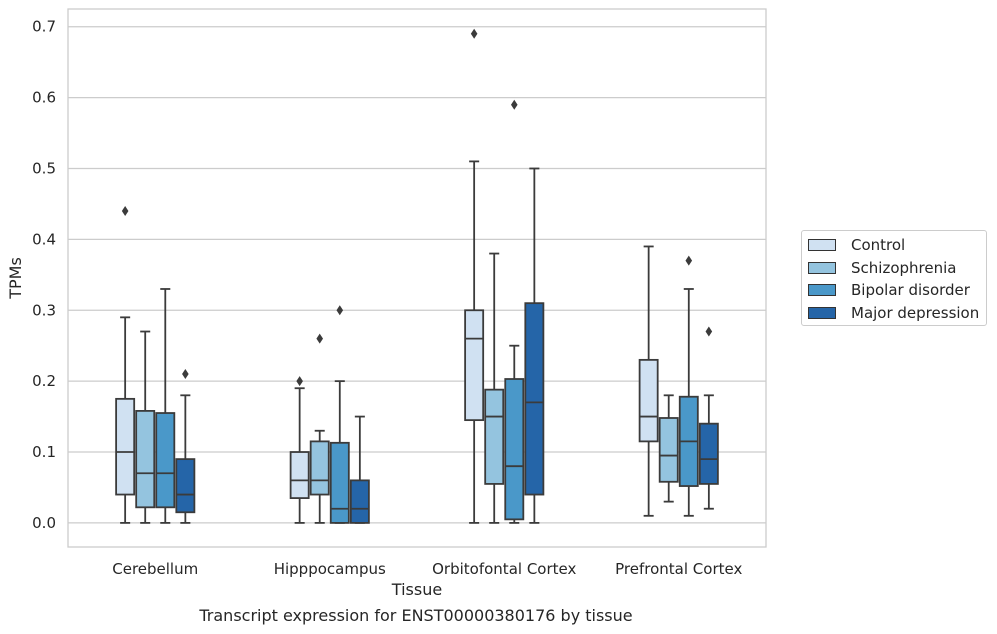 This screenshot has width=997, height=634. I want to click on x-tick-label: Cerebellum, so click(155, 569).